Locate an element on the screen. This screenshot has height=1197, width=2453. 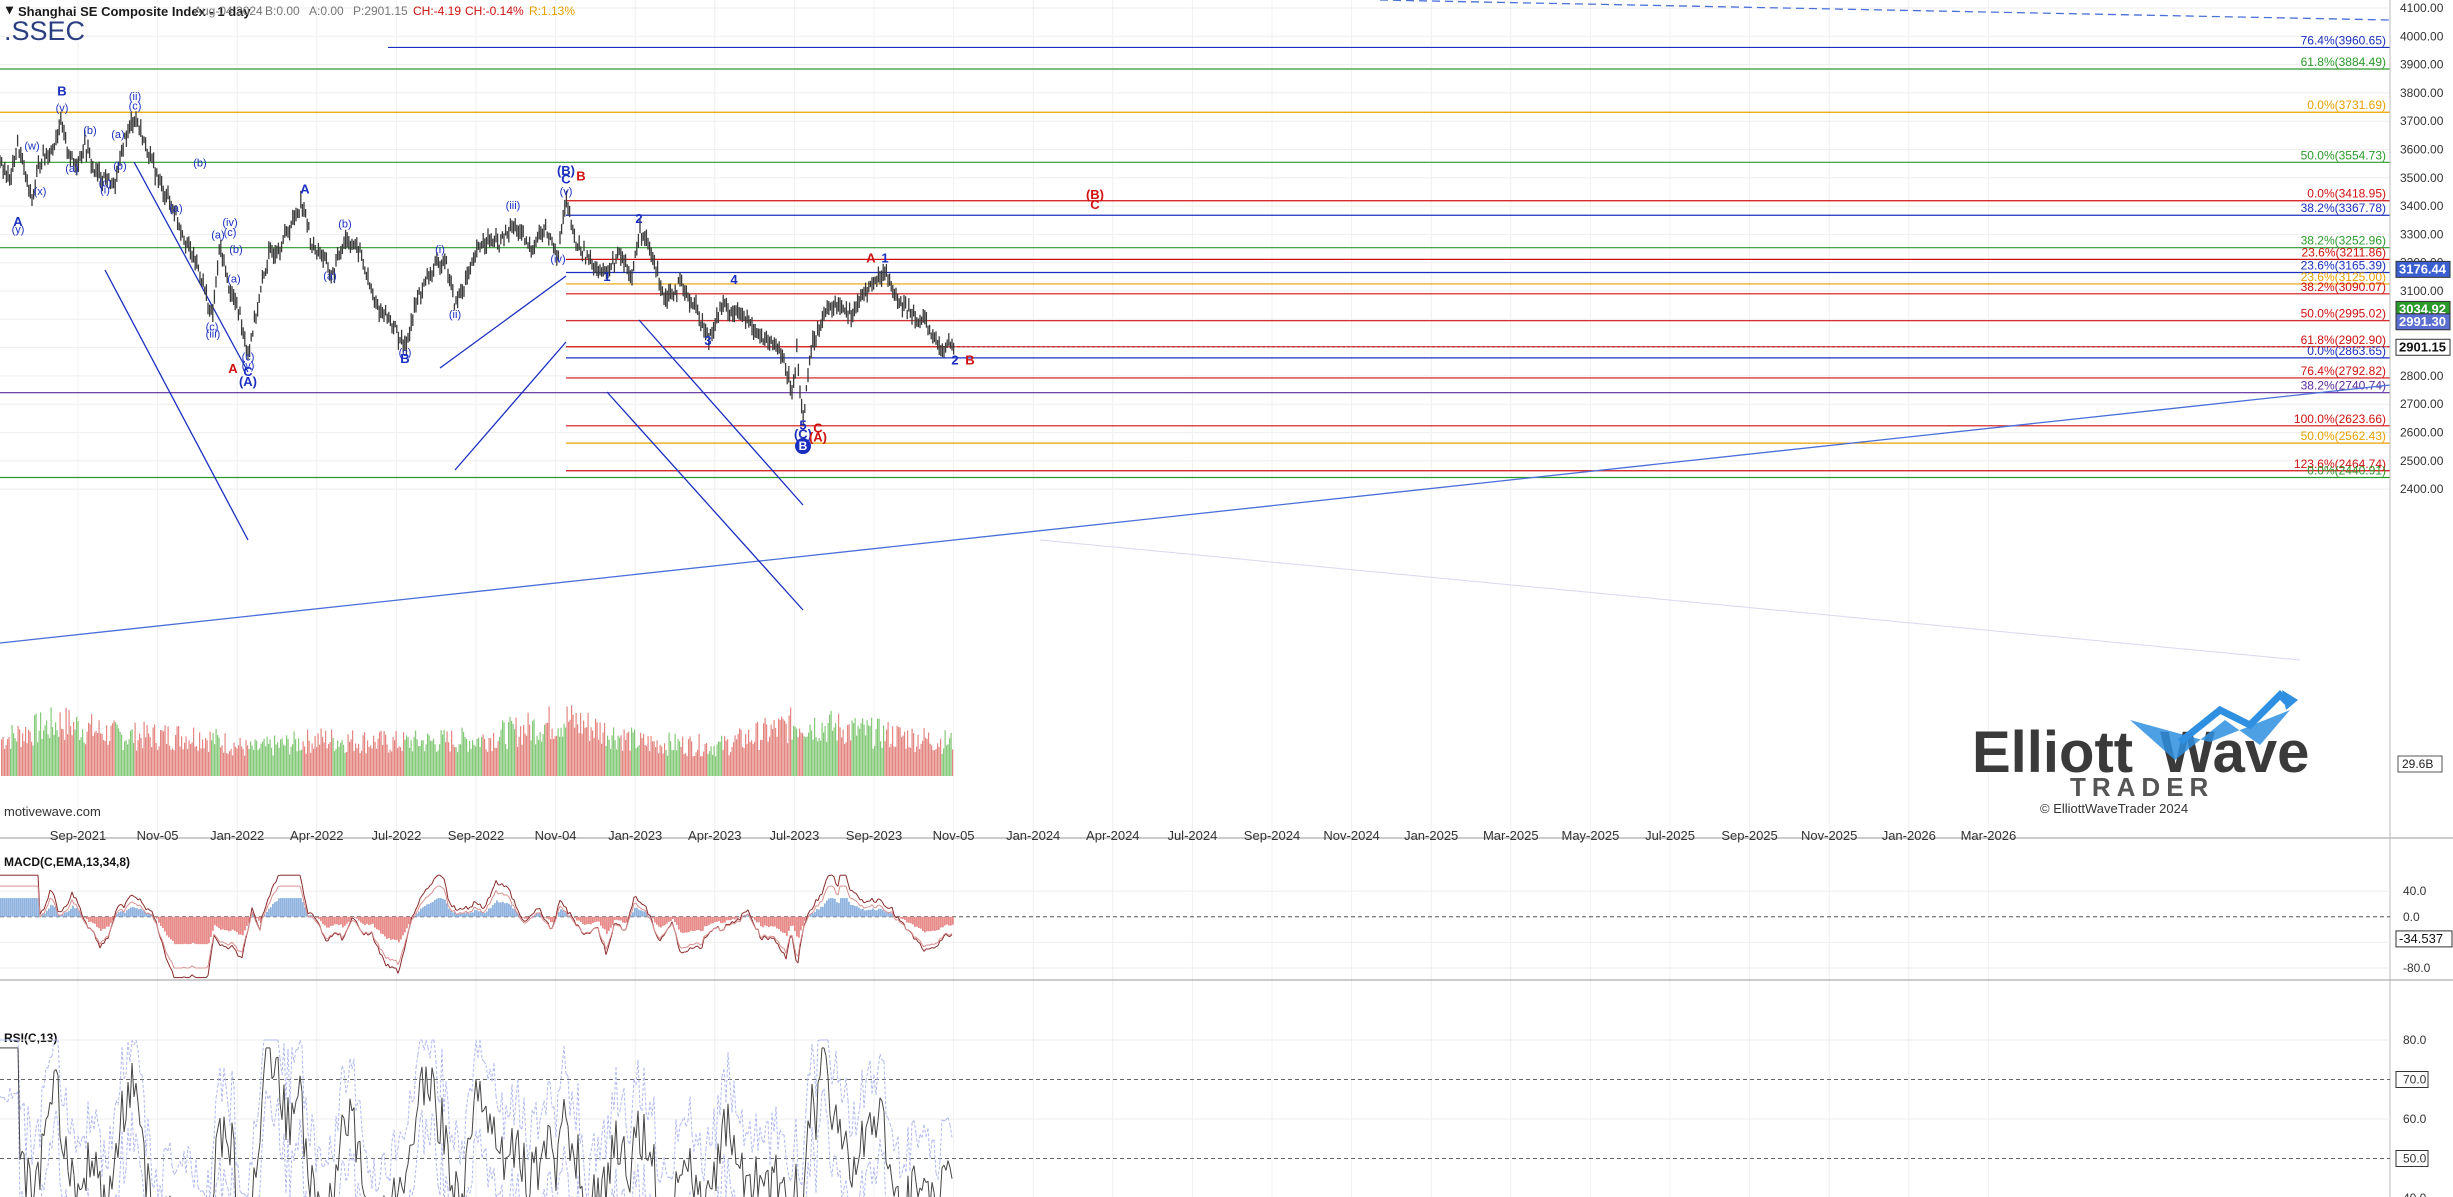
wave-label: (A) is located at coordinates (818, 437).